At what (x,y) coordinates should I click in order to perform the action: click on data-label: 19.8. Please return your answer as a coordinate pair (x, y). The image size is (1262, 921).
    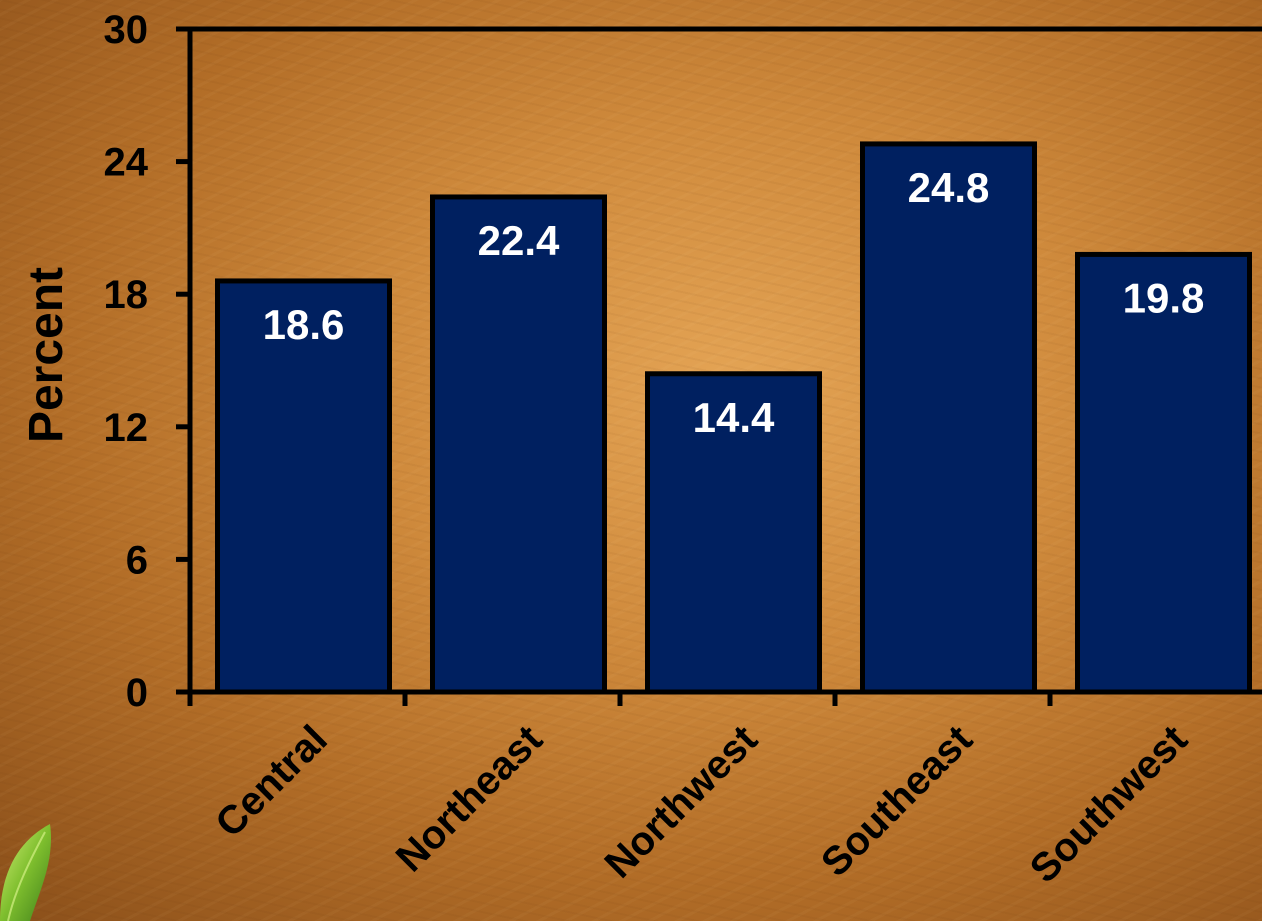
    Looking at the image, I should click on (1164, 297).